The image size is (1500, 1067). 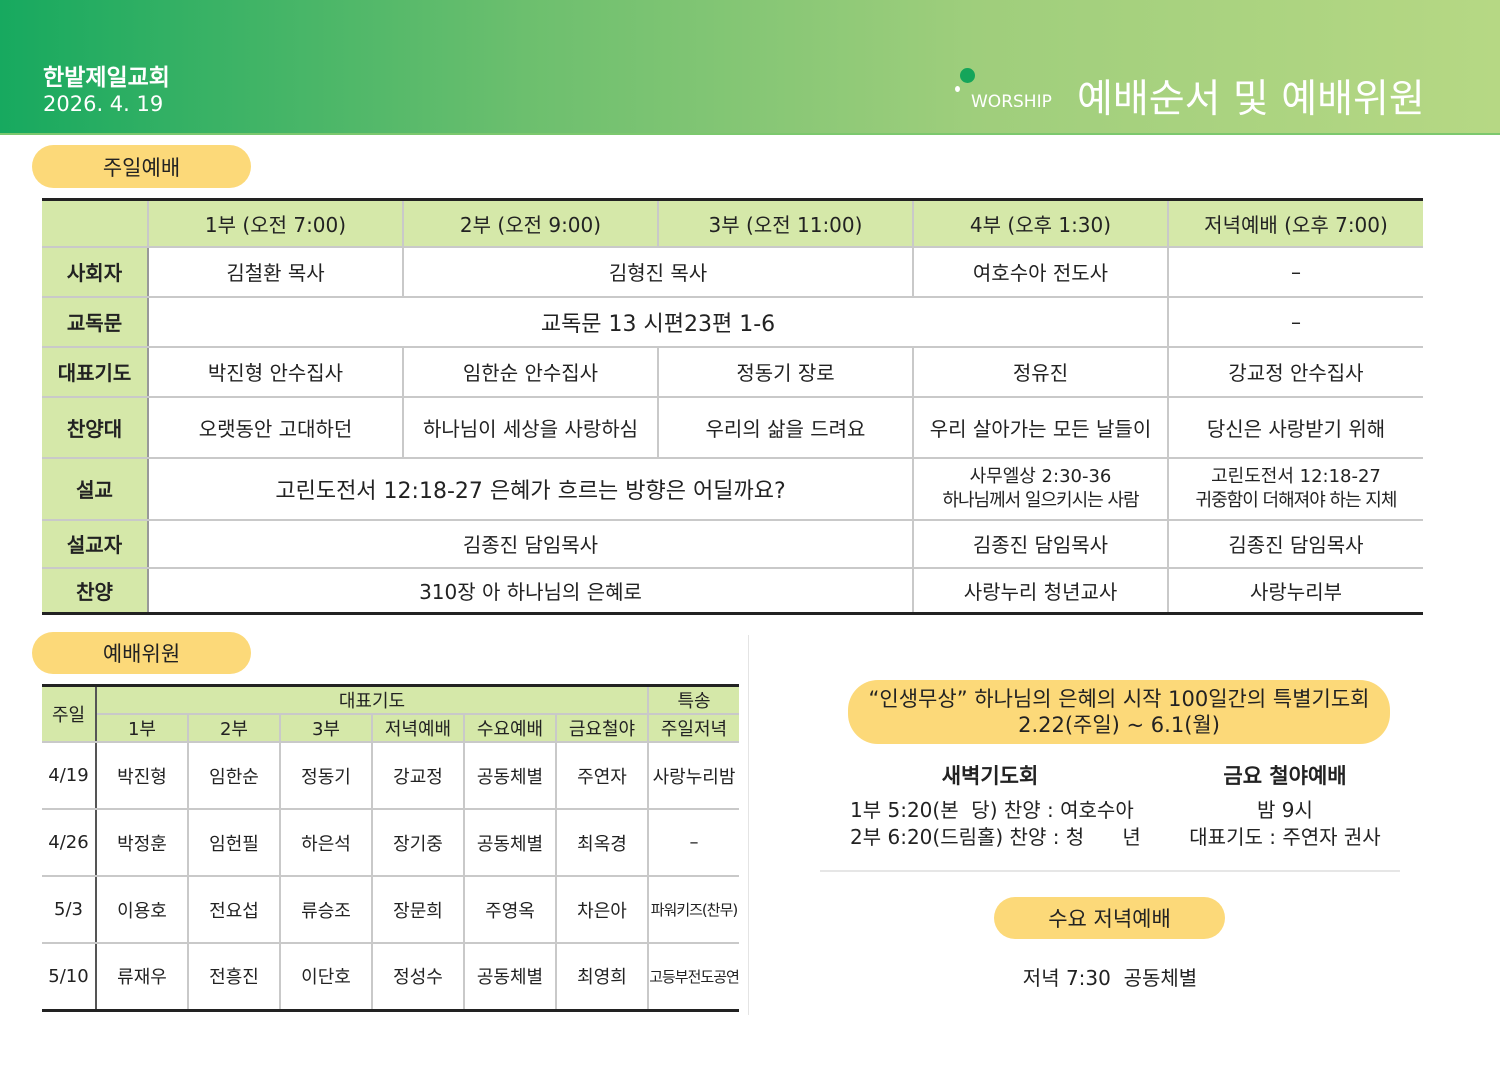 What do you see at coordinates (1109, 918) in the screenshot?
I see `wednesday-worship-label: 수요 저녁예배` at bounding box center [1109, 918].